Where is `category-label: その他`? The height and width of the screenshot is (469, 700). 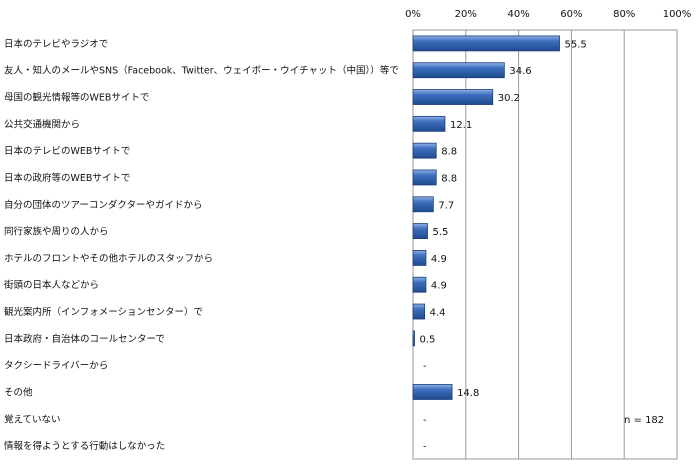 category-label: その他 is located at coordinates (18, 392).